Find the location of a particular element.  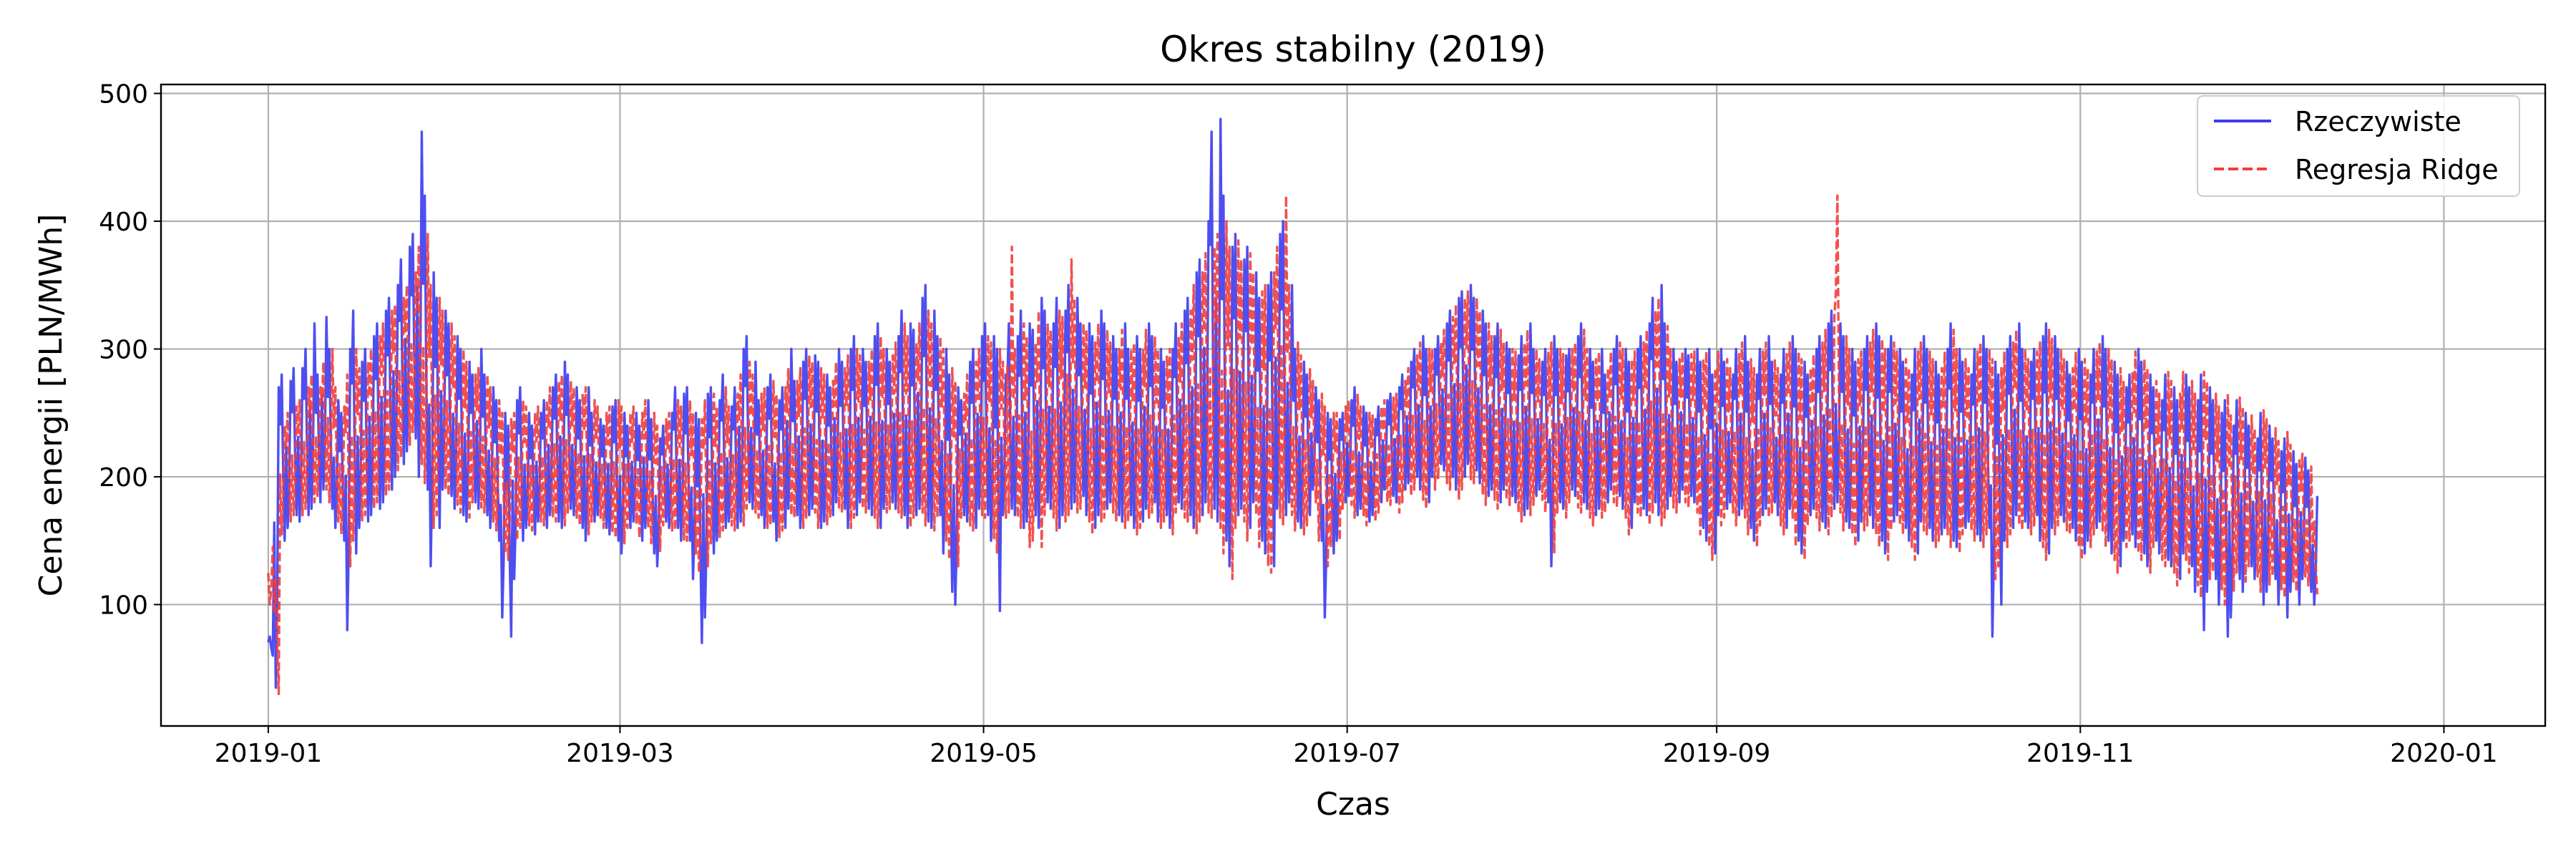

x-tick-label: 2019-05 is located at coordinates (983, 753).